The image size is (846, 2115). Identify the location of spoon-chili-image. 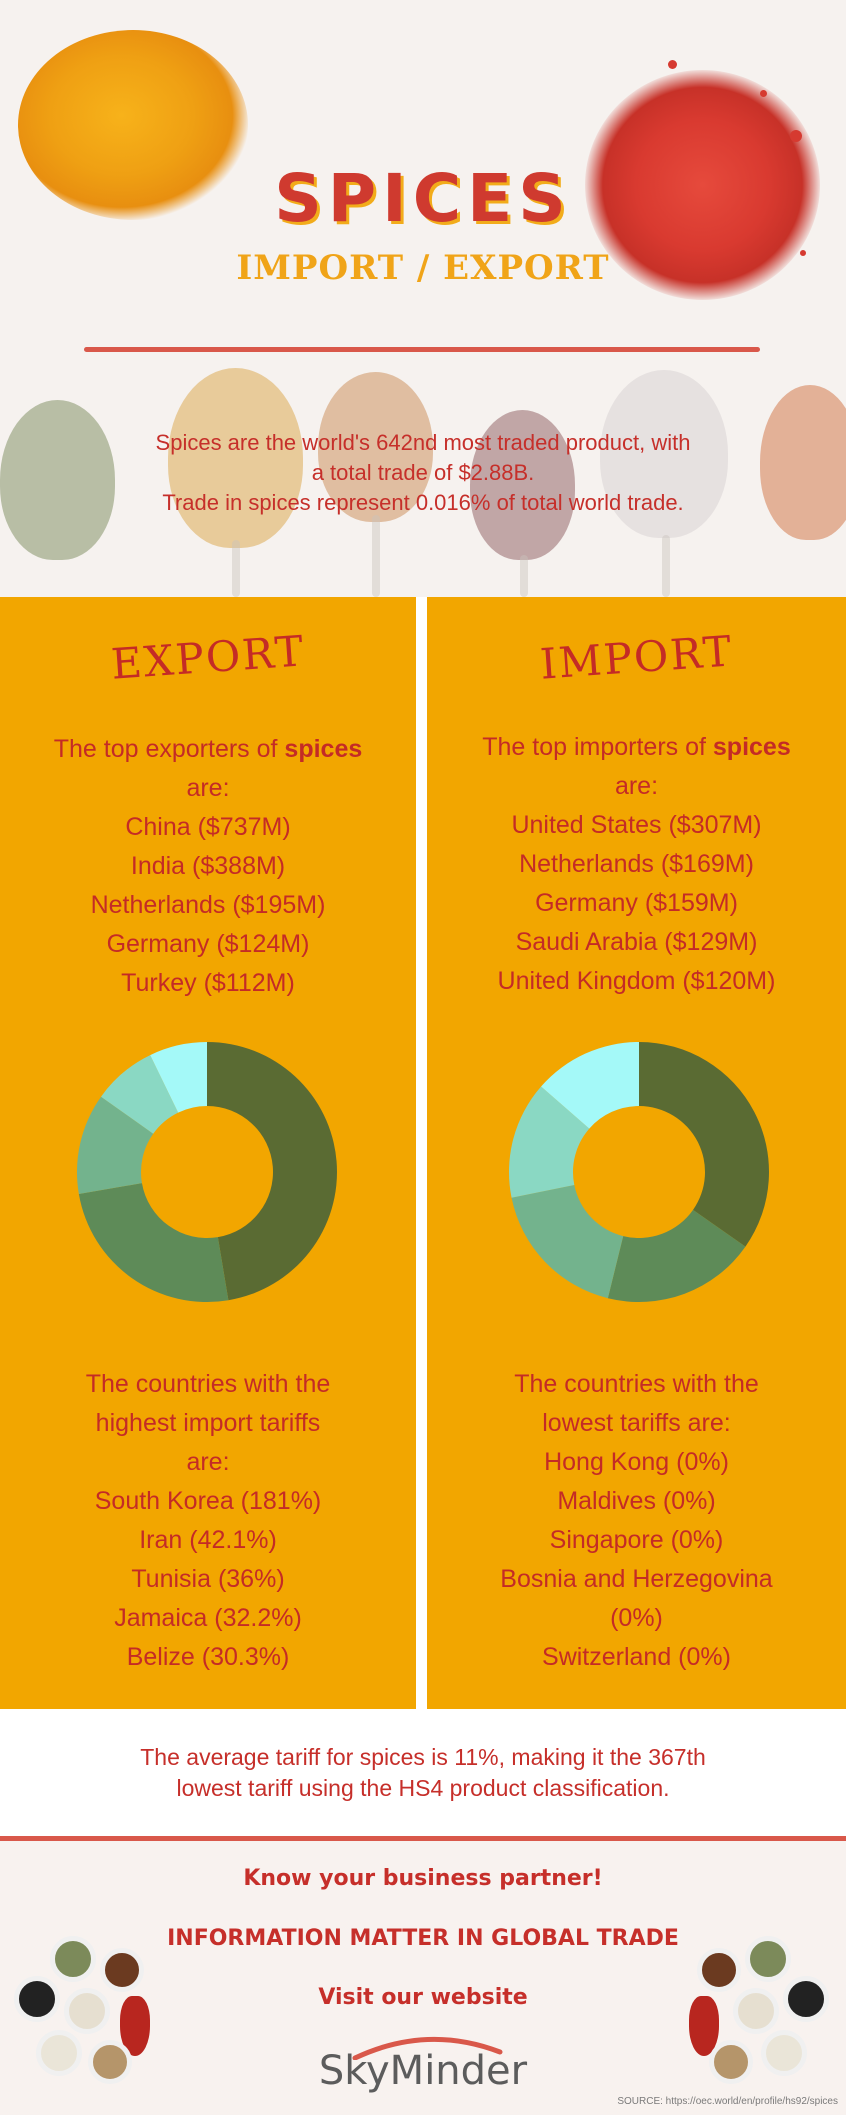
(803, 462).